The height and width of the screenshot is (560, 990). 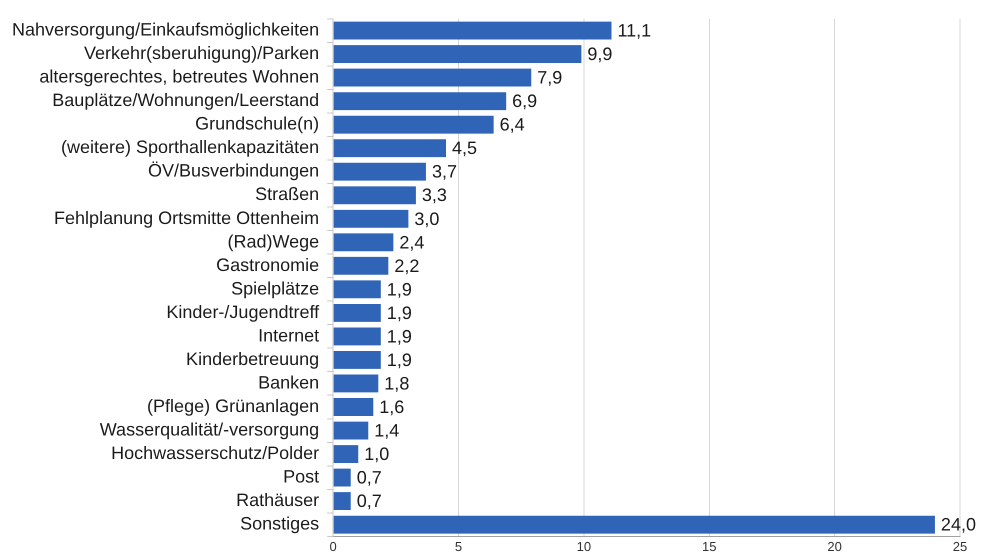 I want to click on data-label: 9,9, so click(x=599, y=54).